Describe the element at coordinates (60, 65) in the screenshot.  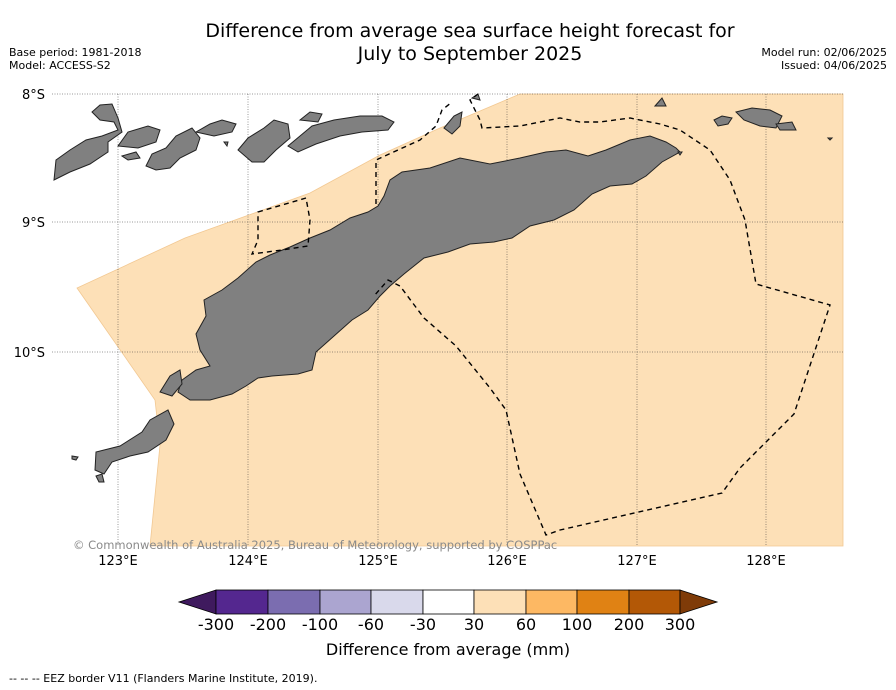
I see `model-name: Model: ACCESS-S2` at that location.